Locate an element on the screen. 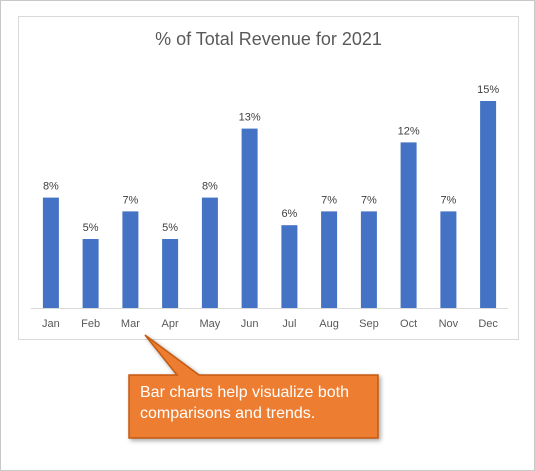 The image size is (535, 471). x-tick-label-nov: Nov is located at coordinates (449, 324).